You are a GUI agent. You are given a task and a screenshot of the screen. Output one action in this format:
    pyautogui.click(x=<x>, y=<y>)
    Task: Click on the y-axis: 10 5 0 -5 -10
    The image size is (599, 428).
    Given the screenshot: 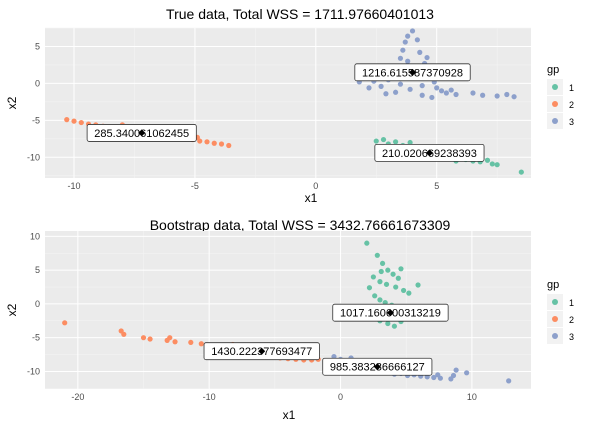 What is the action you would take?
    pyautogui.click(x=33, y=303)
    